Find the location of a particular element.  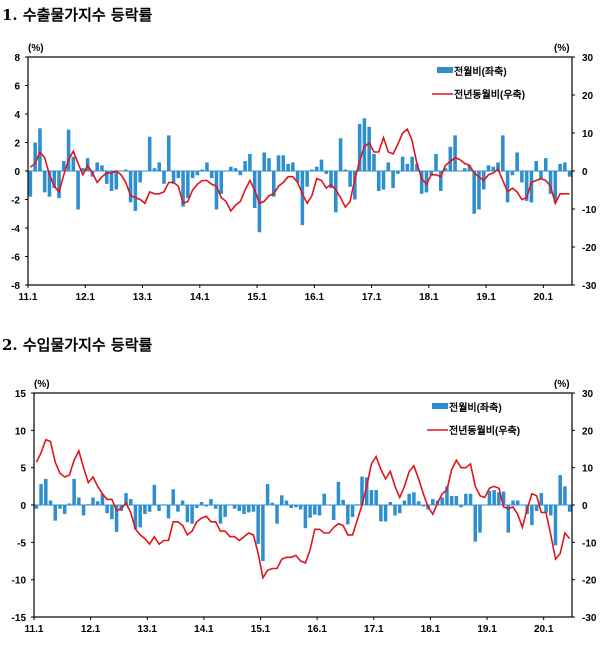

x-tick-label: 20.1 is located at coordinates (544, 629).